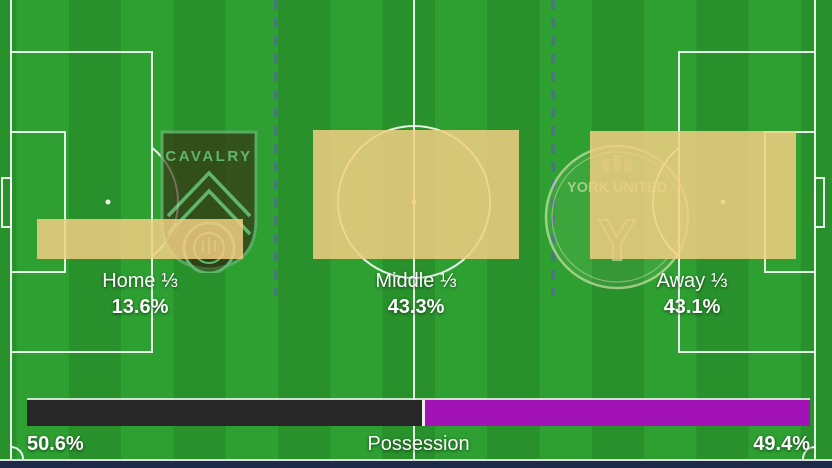 This screenshot has height=468, width=832. What do you see at coordinates (423, 413) in the screenshot?
I see `possession-segment-divider` at bounding box center [423, 413].